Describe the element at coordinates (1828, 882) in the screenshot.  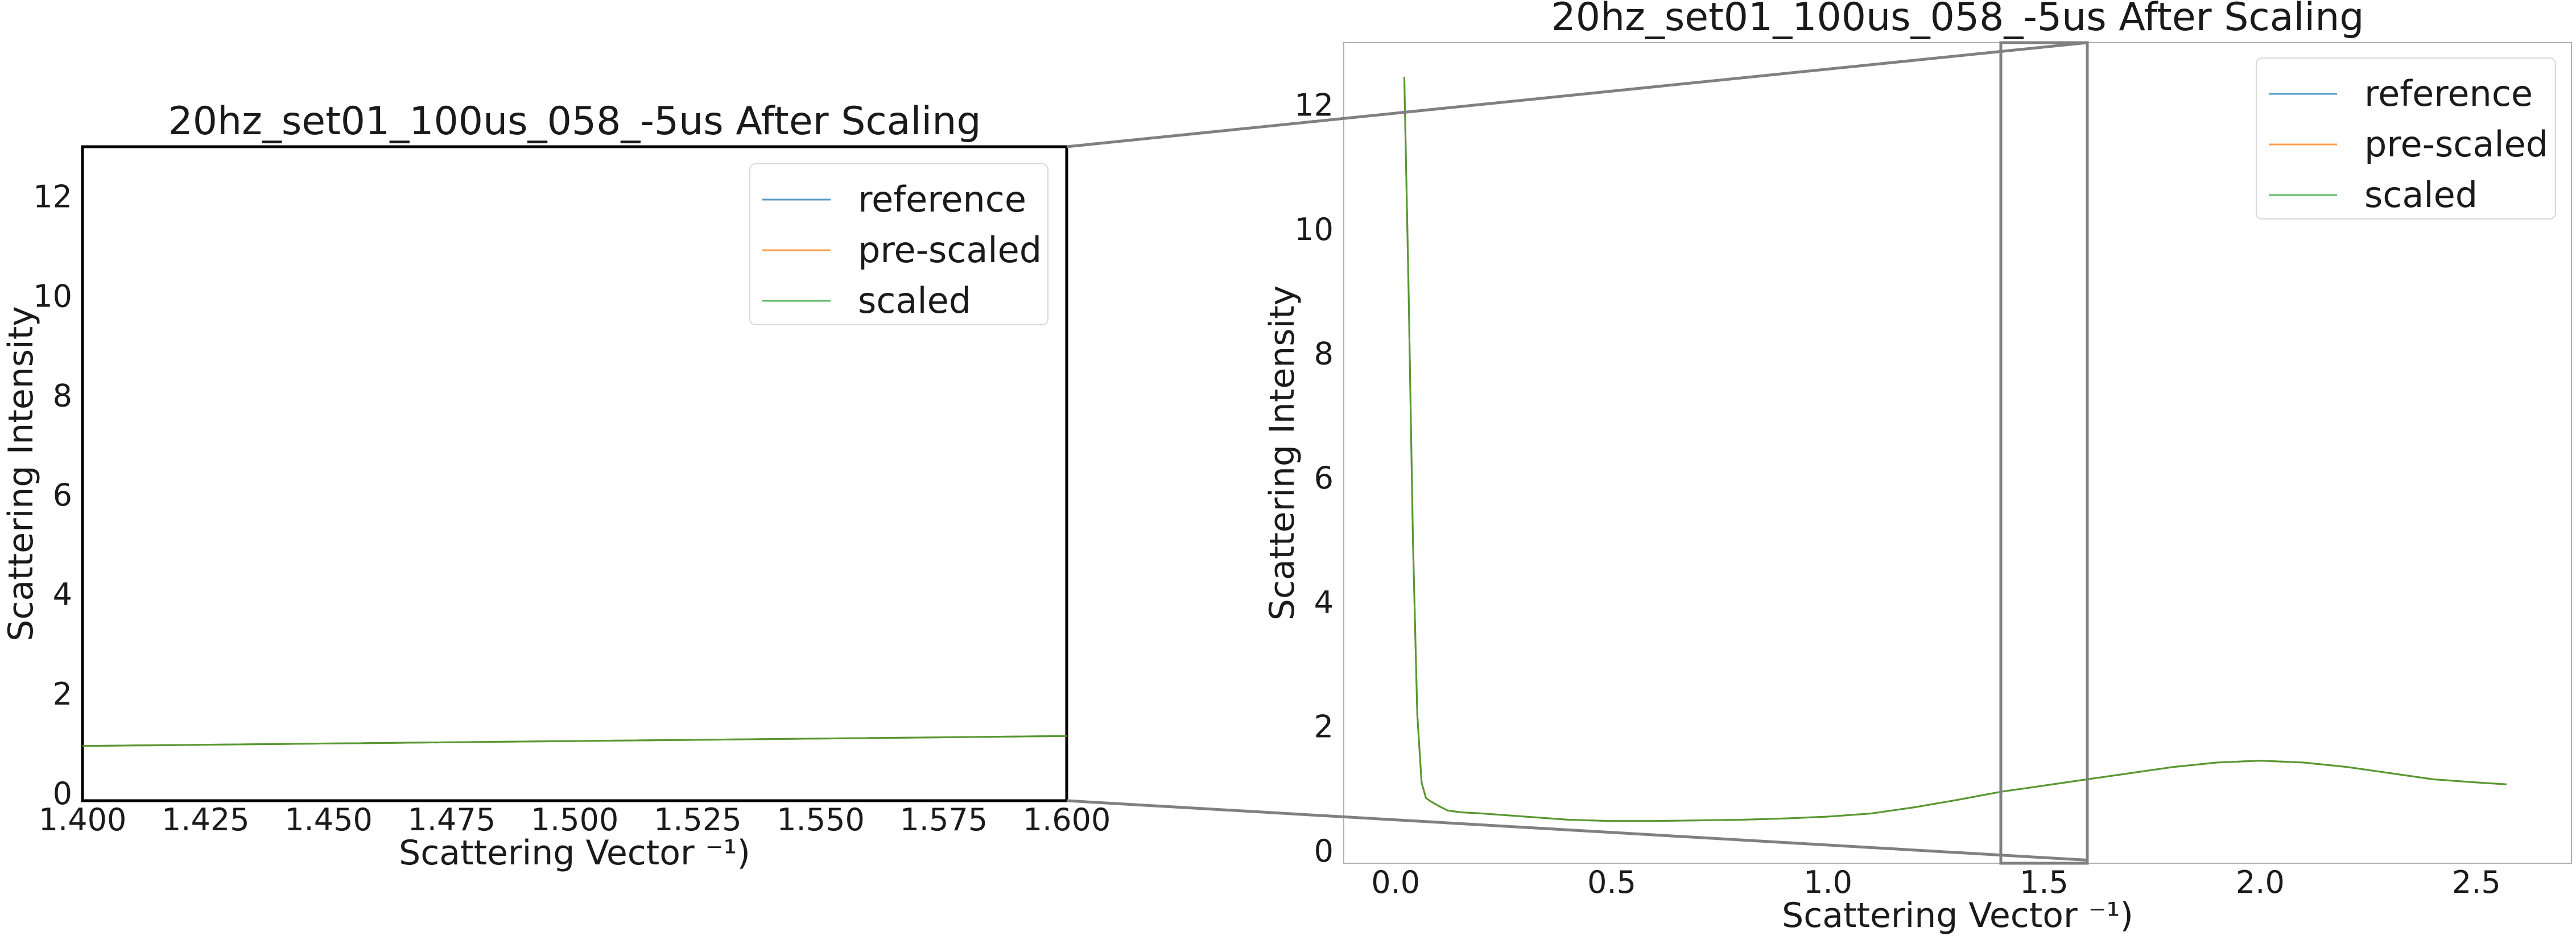
I see `x-tick-label: 1.0` at that location.